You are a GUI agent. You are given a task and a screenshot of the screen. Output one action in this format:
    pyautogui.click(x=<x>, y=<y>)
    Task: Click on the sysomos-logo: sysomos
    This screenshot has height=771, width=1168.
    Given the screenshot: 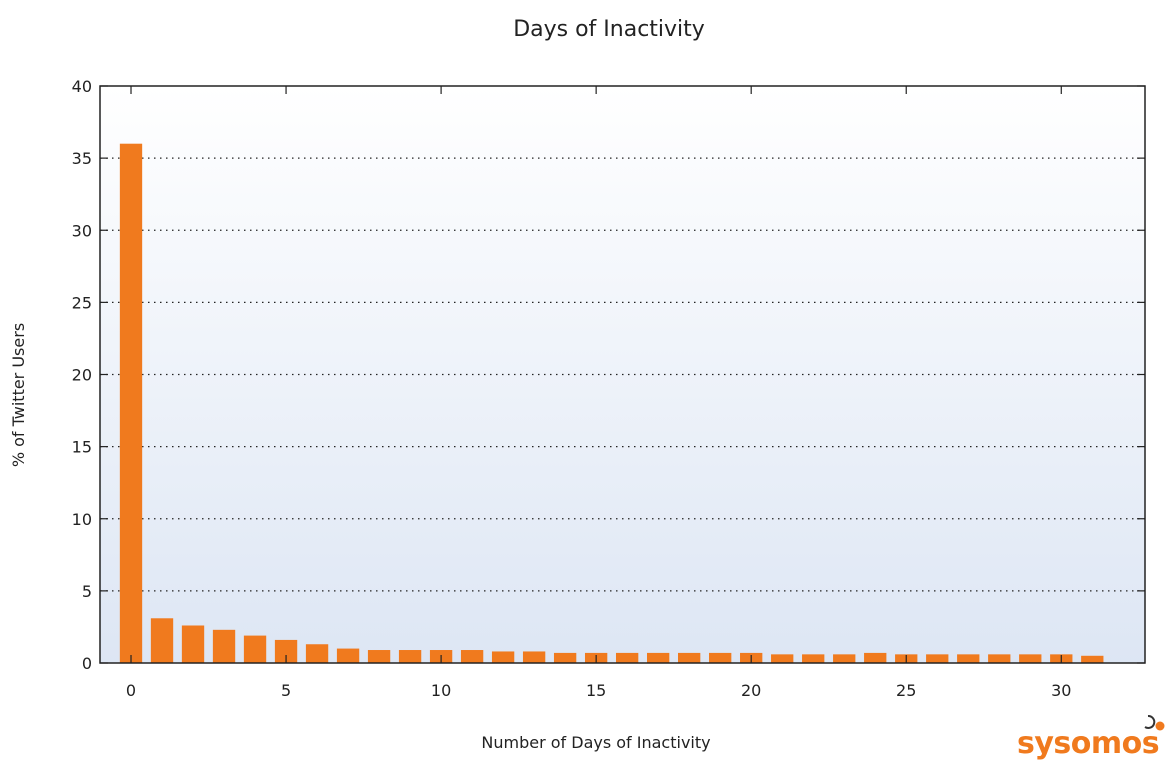 What is the action you would take?
    pyautogui.click(x=1091, y=738)
    